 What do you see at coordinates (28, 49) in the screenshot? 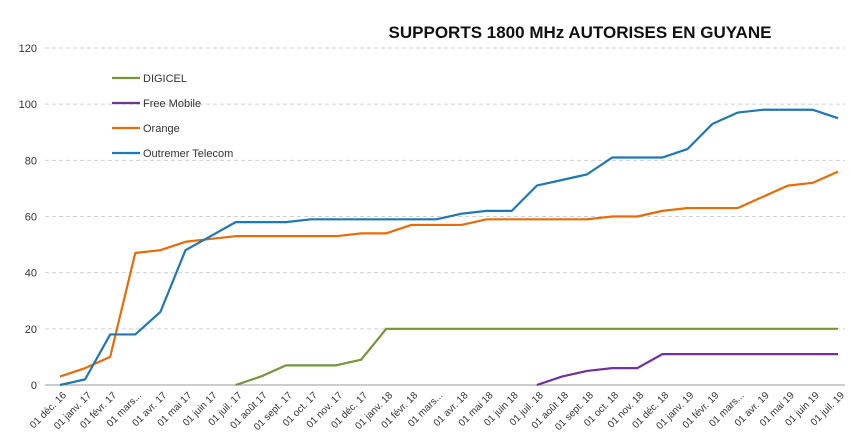
I see `y-tick-label: 120` at bounding box center [28, 49].